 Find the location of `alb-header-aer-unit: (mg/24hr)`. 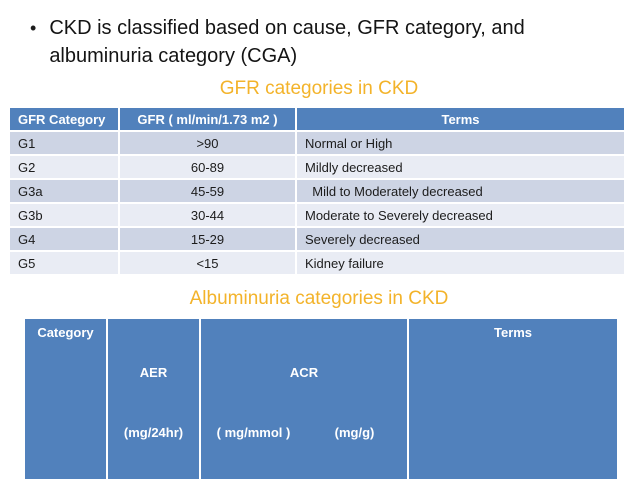

alb-header-aer-unit: (mg/24hr) is located at coordinates (153, 432).